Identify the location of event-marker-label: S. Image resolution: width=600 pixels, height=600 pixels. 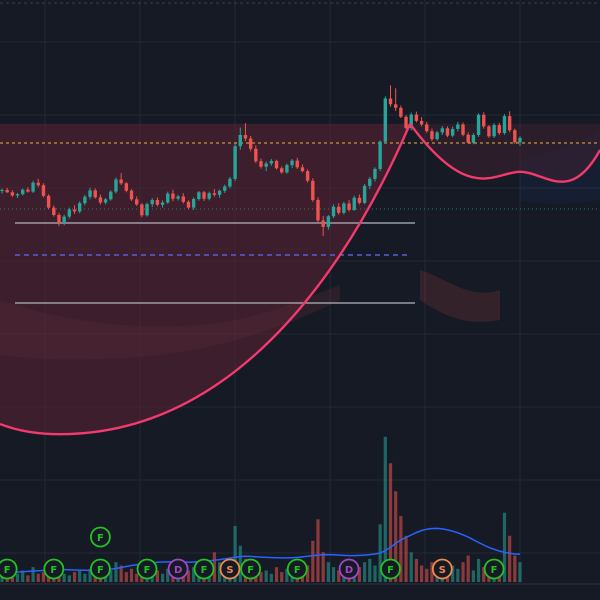
(229, 570).